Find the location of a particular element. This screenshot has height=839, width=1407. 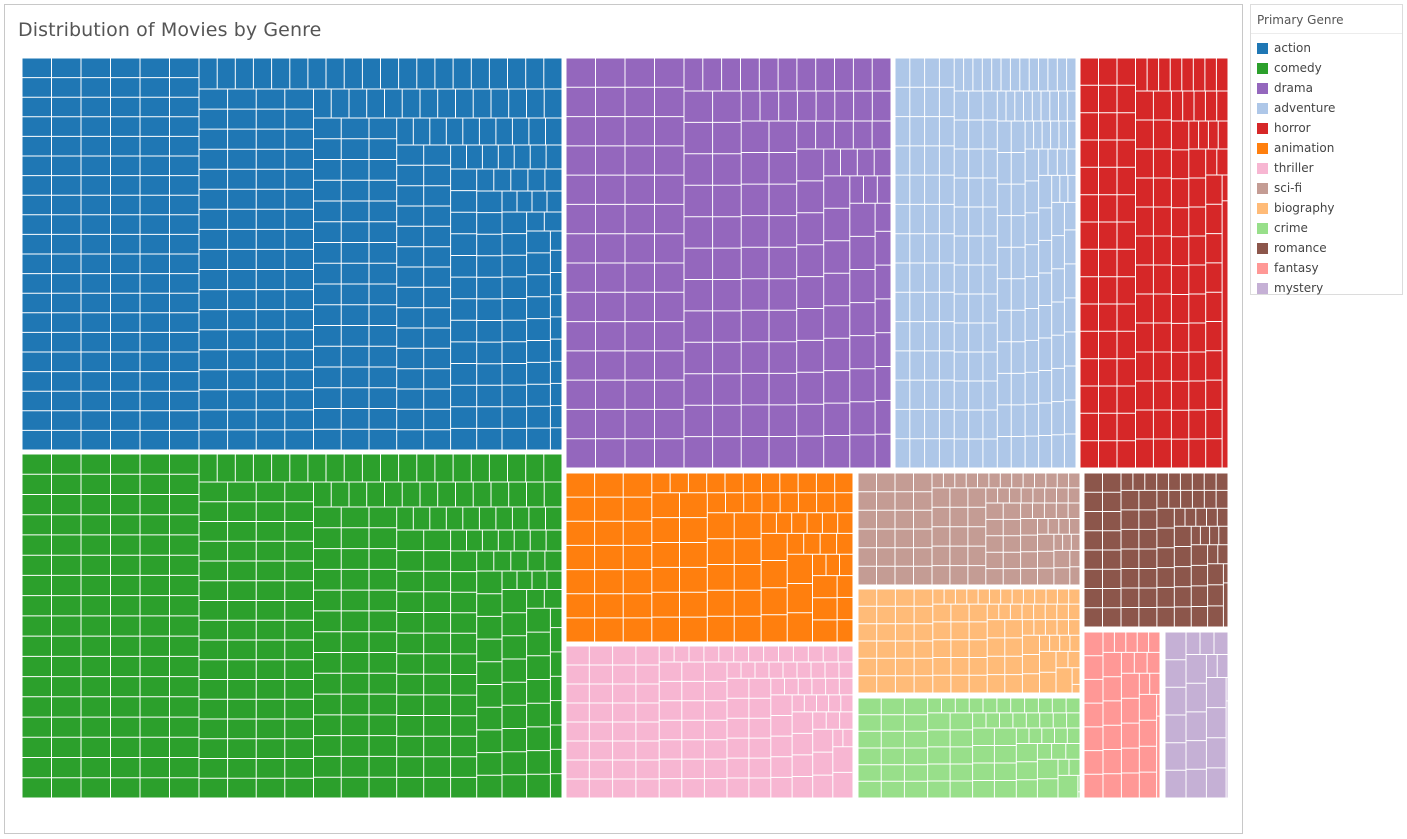

legend-label: horror is located at coordinates (1292, 128).